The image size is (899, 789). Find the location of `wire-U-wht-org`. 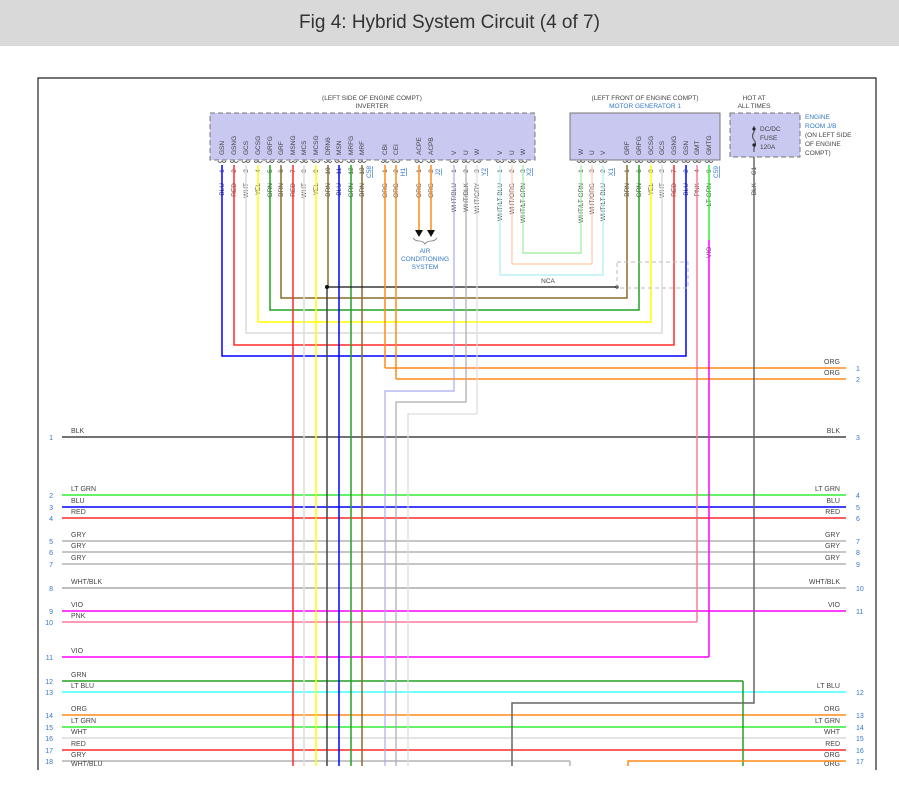

wire-U-wht-org is located at coordinates (552, 215).